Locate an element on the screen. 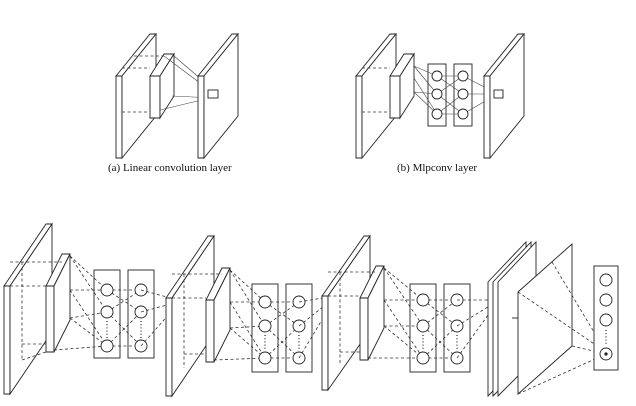  input-feature-map is located at coordinates (136, 96).